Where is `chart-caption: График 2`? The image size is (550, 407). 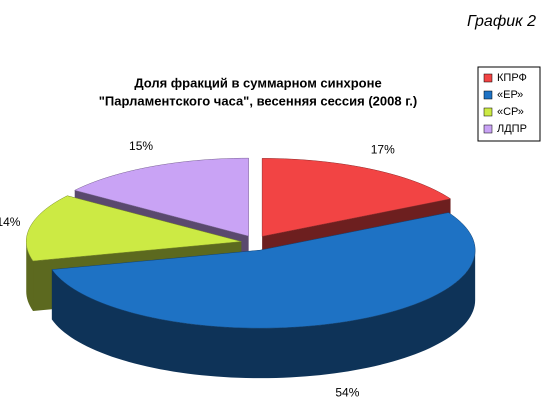 chart-caption: График 2 is located at coordinates (501, 21).